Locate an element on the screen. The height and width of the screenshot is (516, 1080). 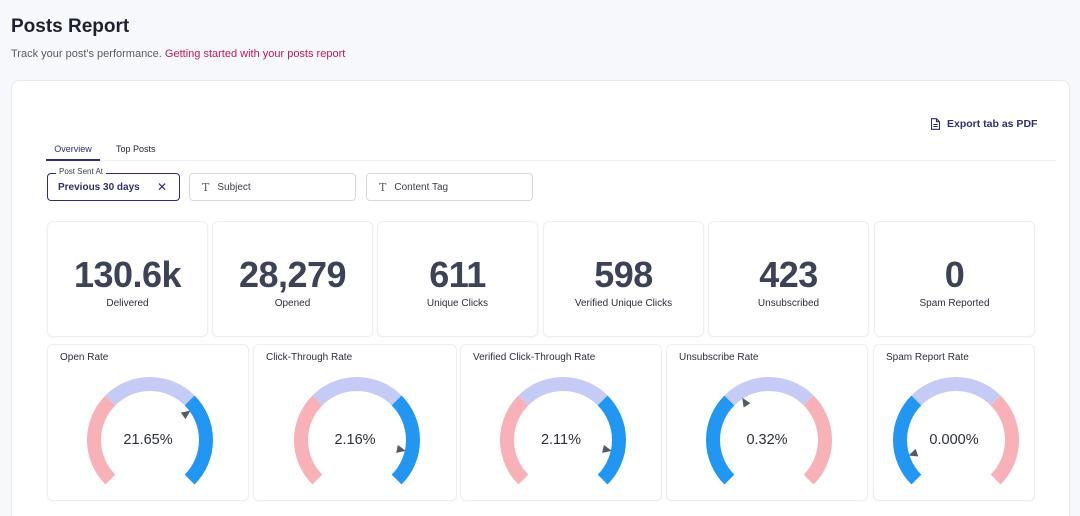
export-pdf-button: Export tab as PDF is located at coordinates (983, 124).